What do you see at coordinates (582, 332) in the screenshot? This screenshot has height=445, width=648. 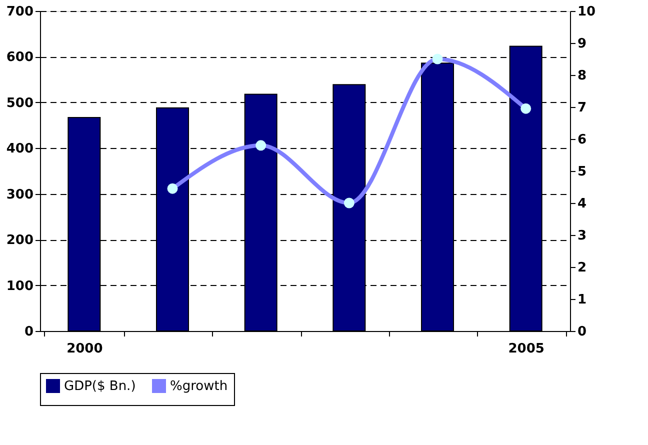 I see `y2-tick-label: 0` at bounding box center [582, 332].